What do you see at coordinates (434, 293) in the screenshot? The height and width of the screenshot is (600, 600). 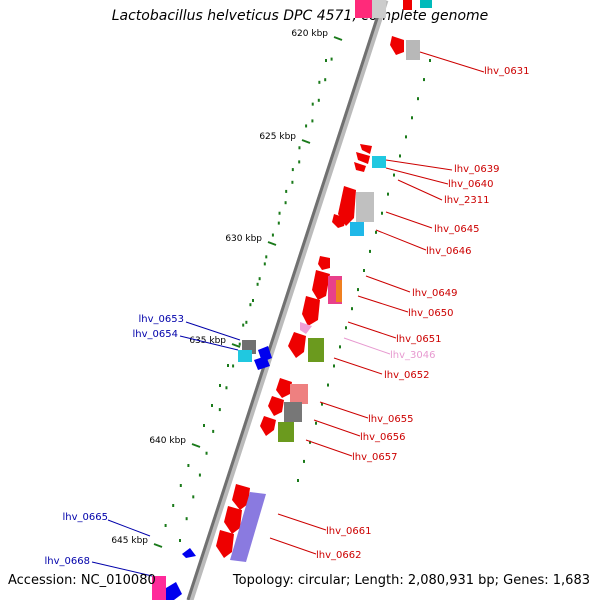 I see `gene-label: lhv_0649` at bounding box center [434, 293].